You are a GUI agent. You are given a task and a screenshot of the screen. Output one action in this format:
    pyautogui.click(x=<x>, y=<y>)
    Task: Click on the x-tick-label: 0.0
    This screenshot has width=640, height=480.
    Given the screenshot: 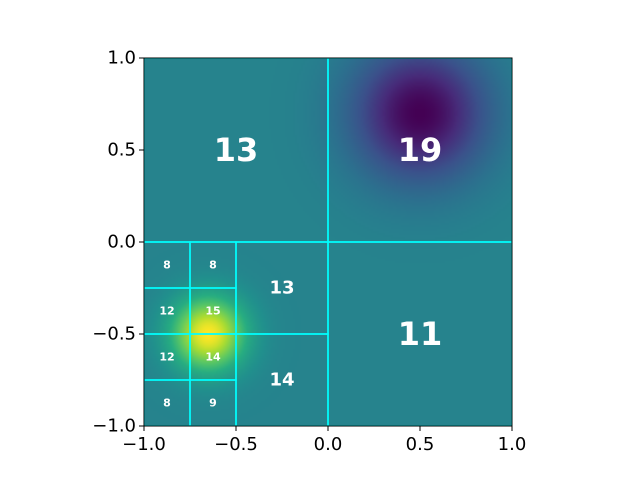 What is the action you would take?
    pyautogui.click(x=328, y=444)
    